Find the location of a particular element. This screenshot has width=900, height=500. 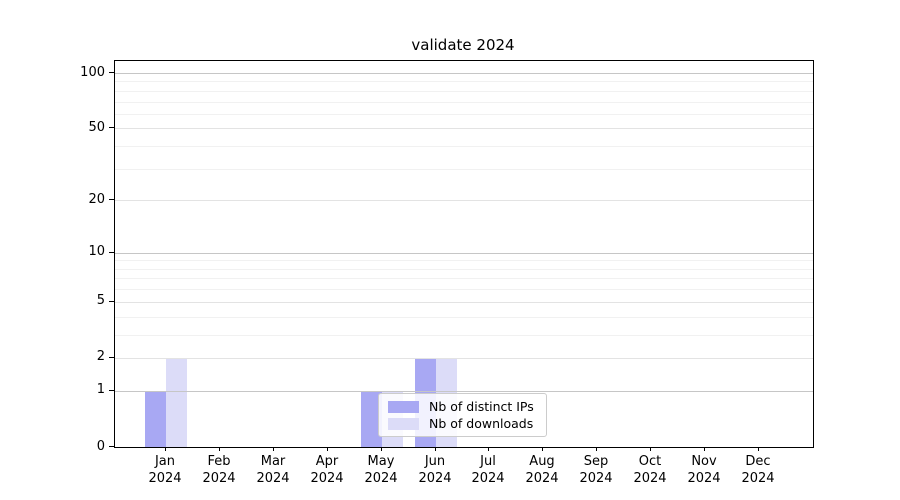

legend-row: Nb of downloads is located at coordinates (463, 423).